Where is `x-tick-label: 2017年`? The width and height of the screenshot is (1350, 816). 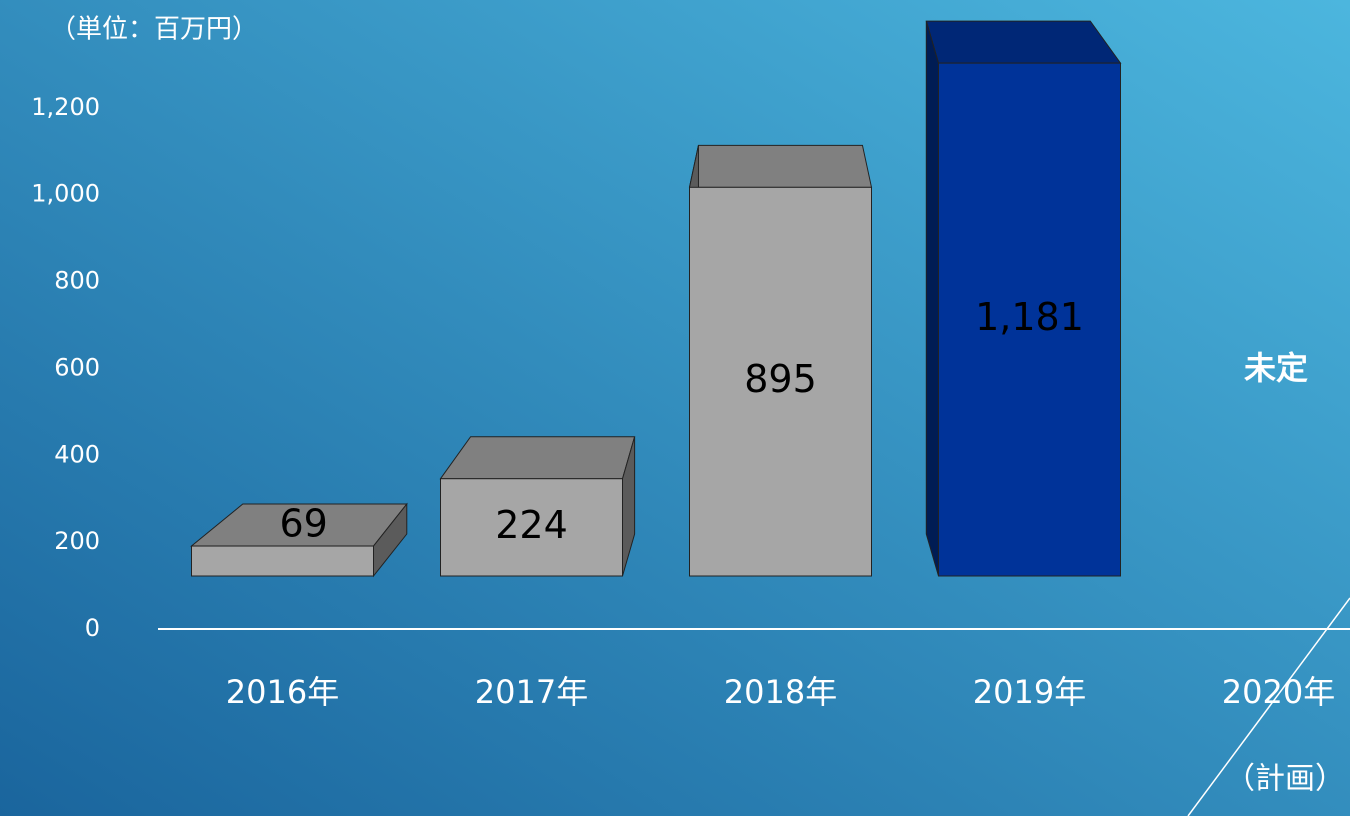 x-tick-label: 2017年 is located at coordinates (531, 692).